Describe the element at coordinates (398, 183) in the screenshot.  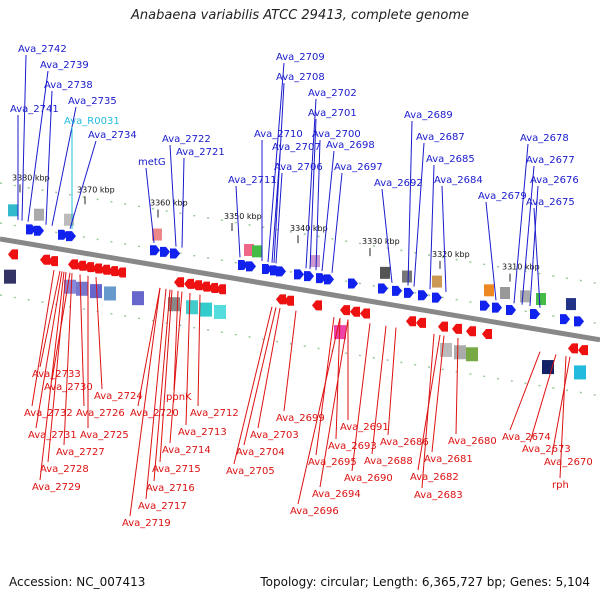
I see `top-gene-label: Ava_2692` at that location.